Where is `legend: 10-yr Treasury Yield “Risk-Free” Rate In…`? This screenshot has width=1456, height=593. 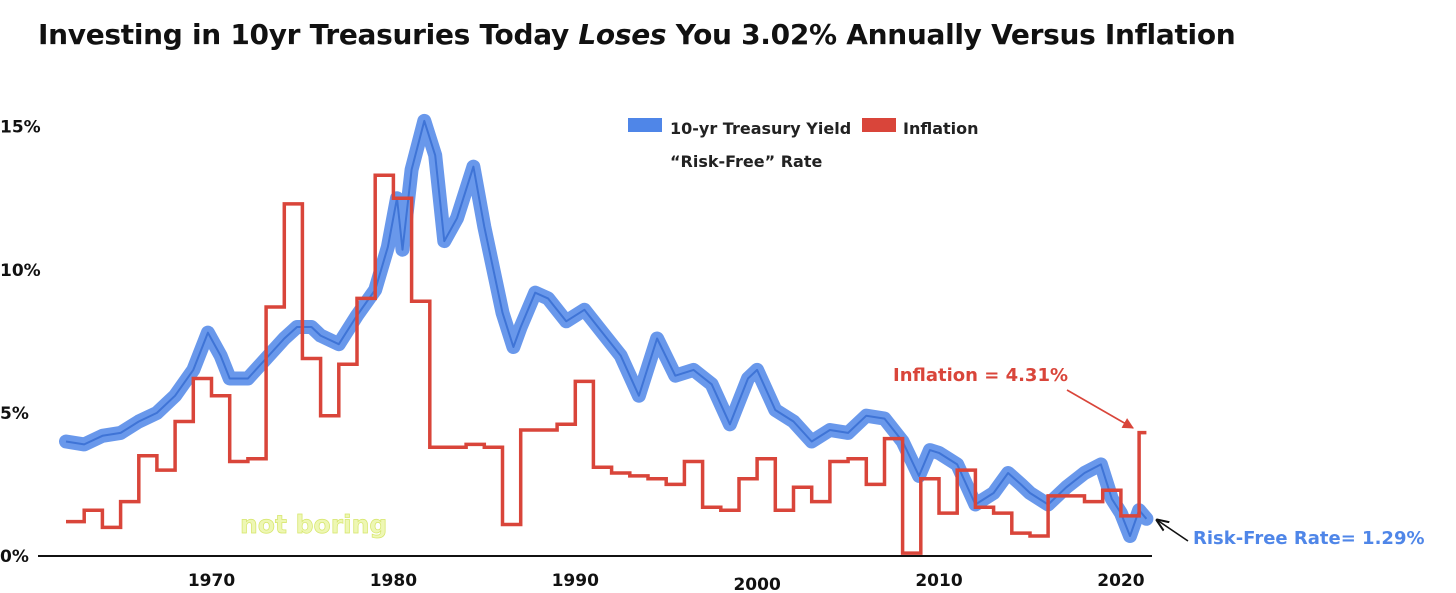 legend: 10-yr Treasury Yield “Risk-Free” Rate In… is located at coordinates (803, 144).